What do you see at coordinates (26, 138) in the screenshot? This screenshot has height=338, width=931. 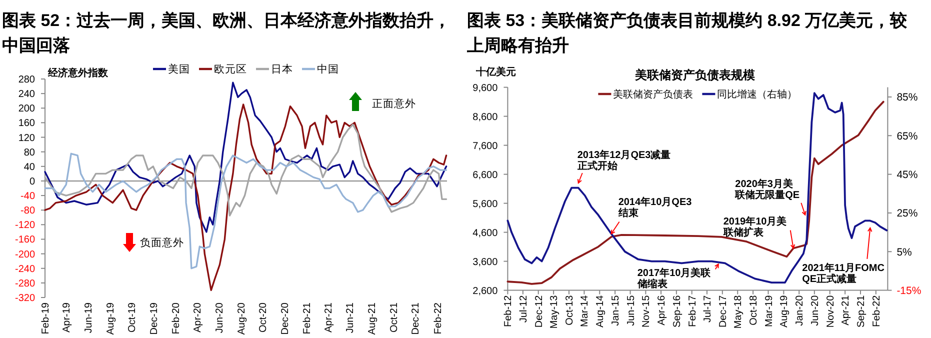 I see `y-tick-label: 120` at bounding box center [26, 138].